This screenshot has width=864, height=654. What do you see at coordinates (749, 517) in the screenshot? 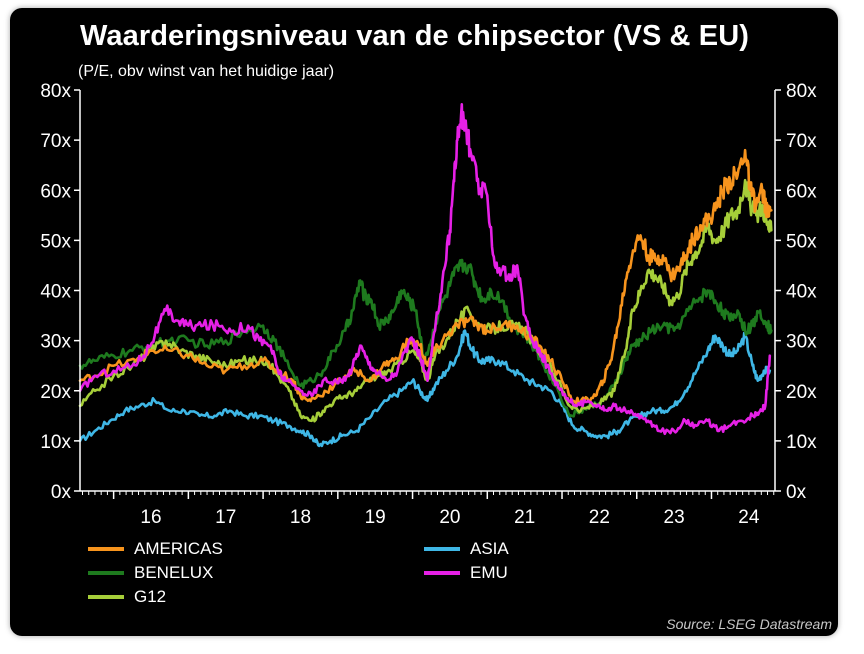
I see `x-tick-label: 24` at bounding box center [749, 517].